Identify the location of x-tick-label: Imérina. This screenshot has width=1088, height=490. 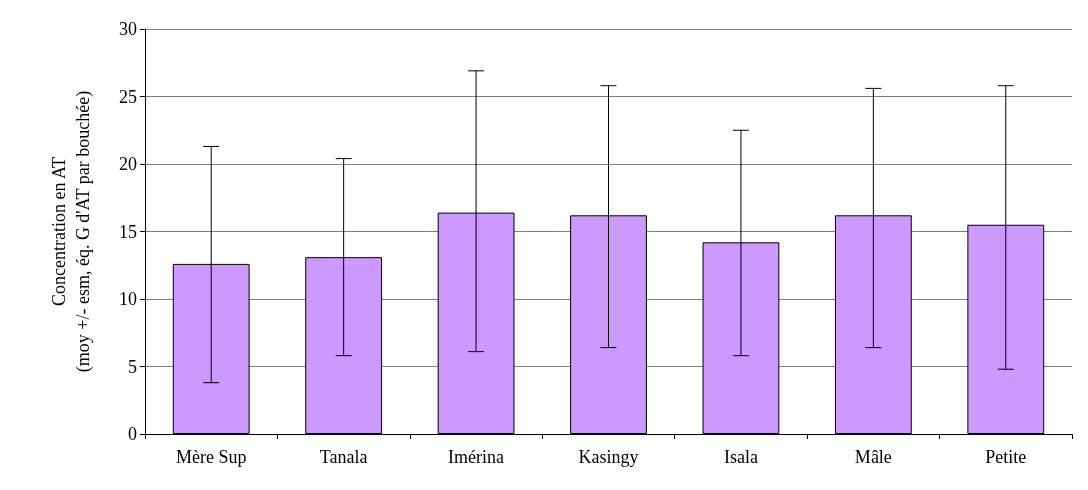
(476, 457).